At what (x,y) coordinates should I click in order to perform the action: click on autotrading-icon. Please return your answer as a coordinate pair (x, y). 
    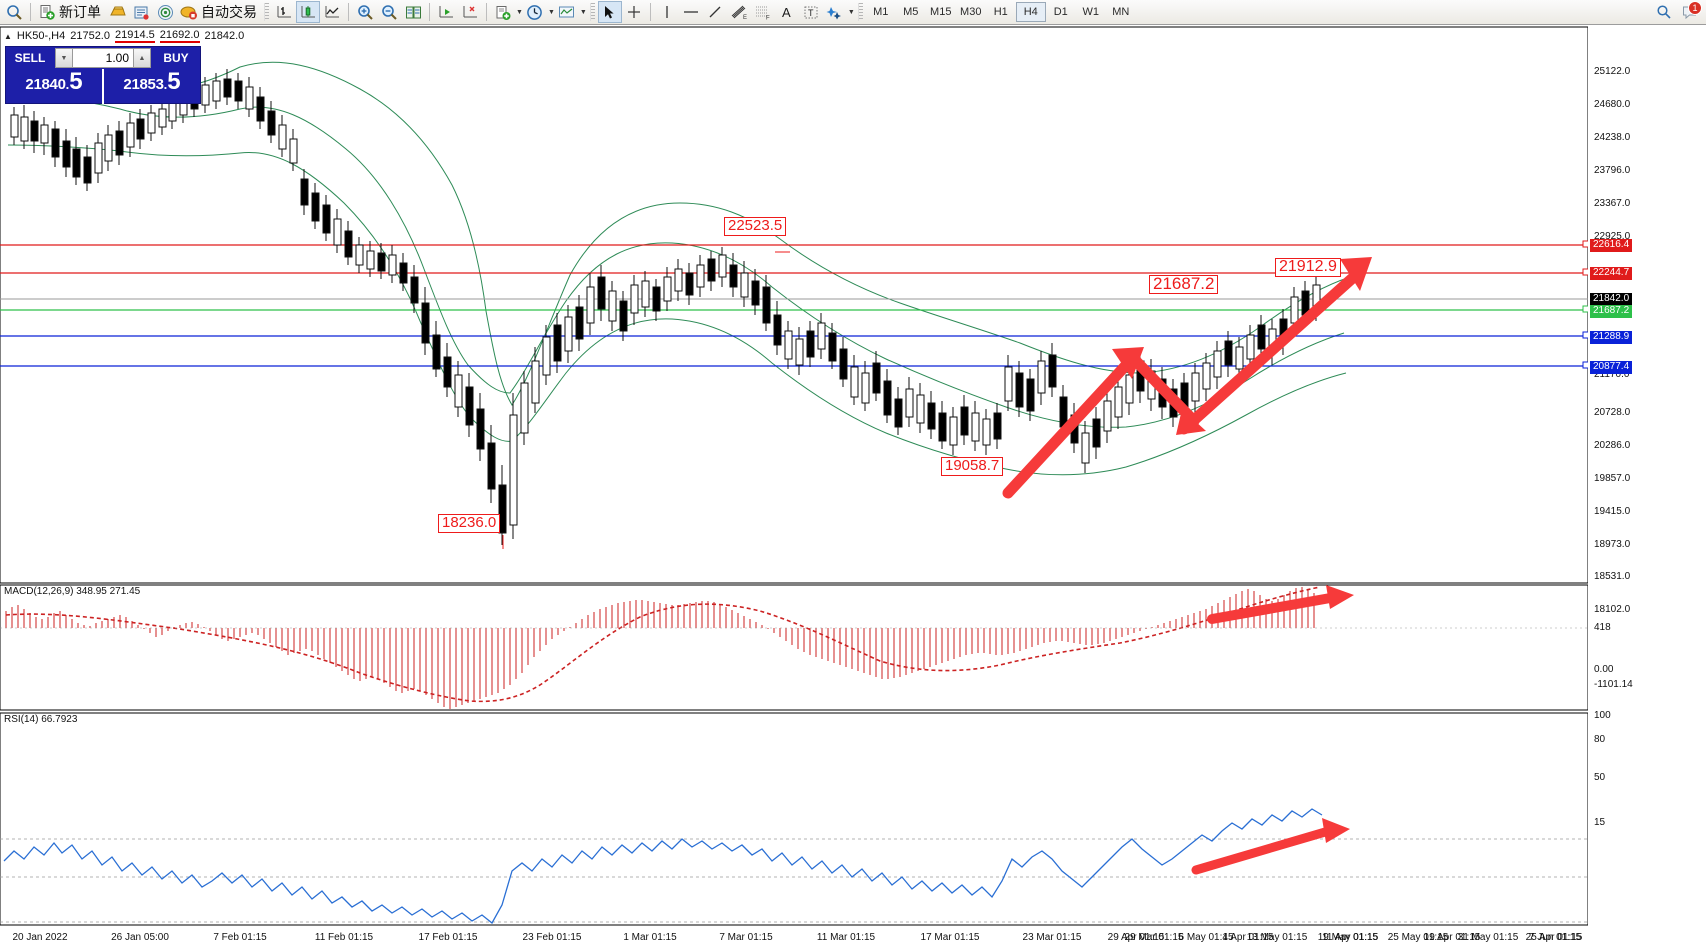
    Looking at the image, I should click on (189, 12).